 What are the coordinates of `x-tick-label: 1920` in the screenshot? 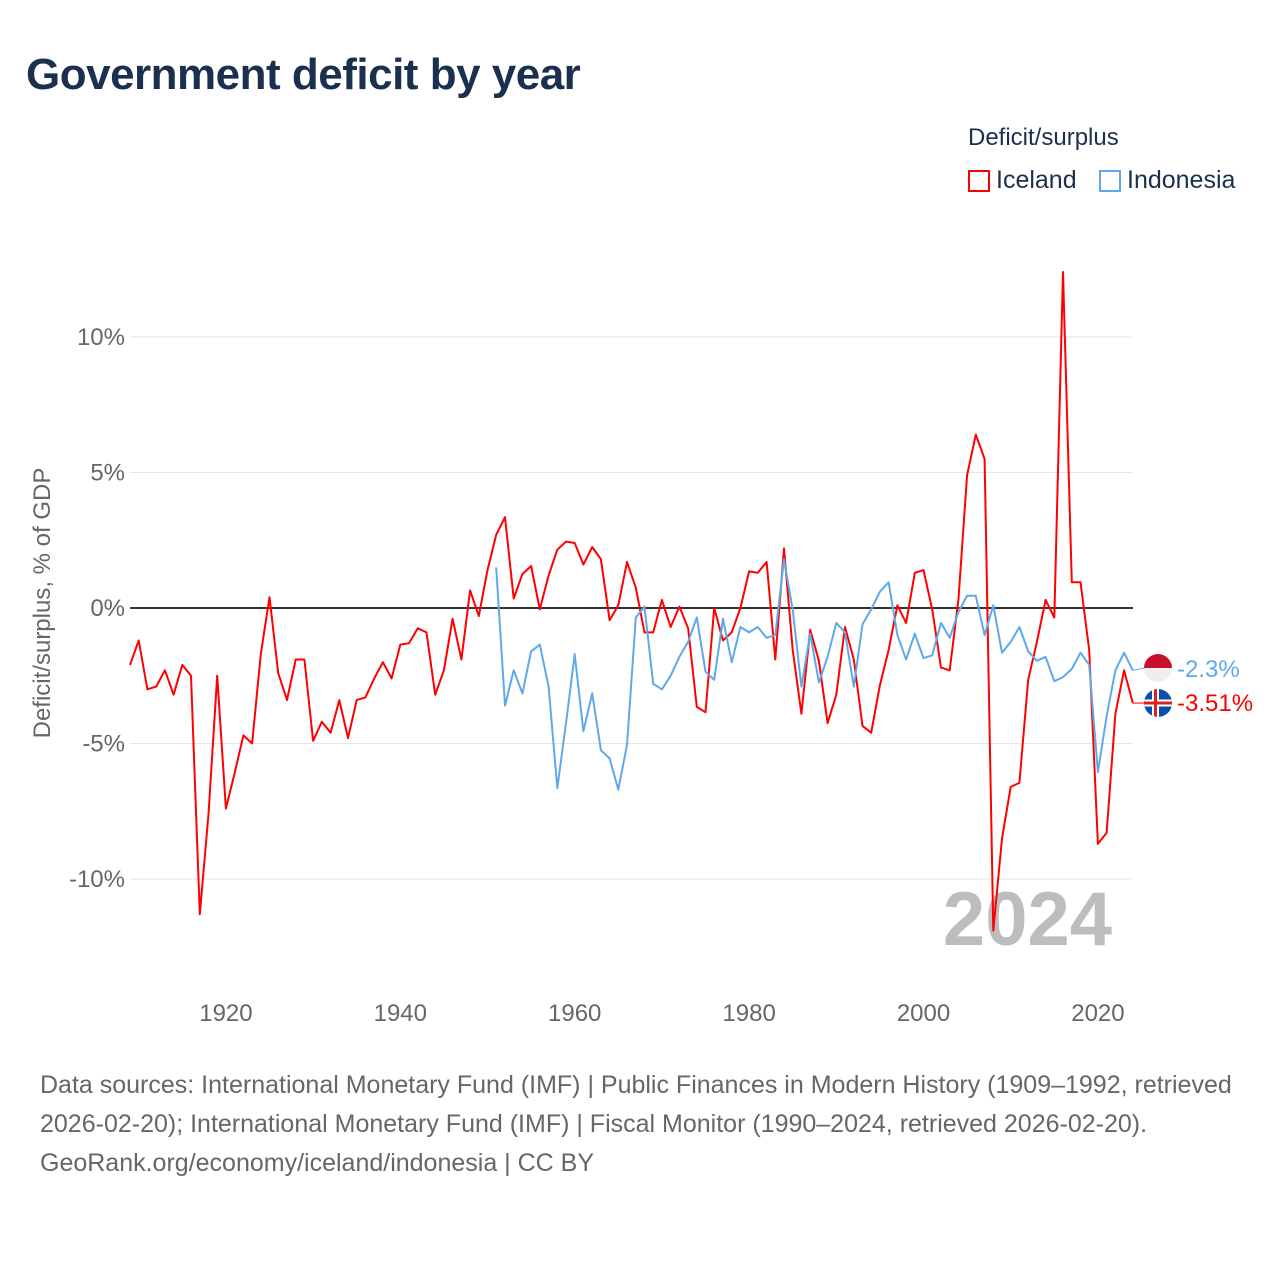 It's located at (225, 1013).